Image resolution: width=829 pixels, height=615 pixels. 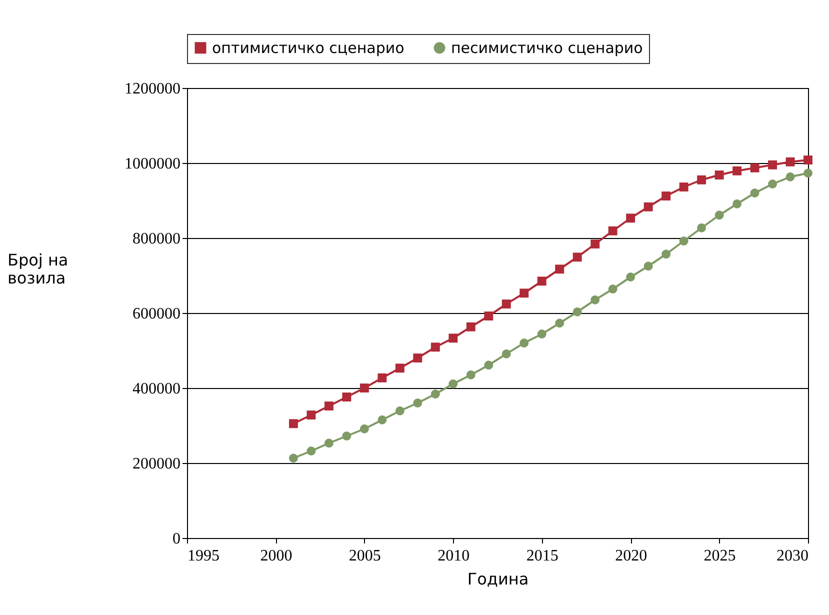 I want to click on y-tick-label: 1200000, so click(x=152, y=89).